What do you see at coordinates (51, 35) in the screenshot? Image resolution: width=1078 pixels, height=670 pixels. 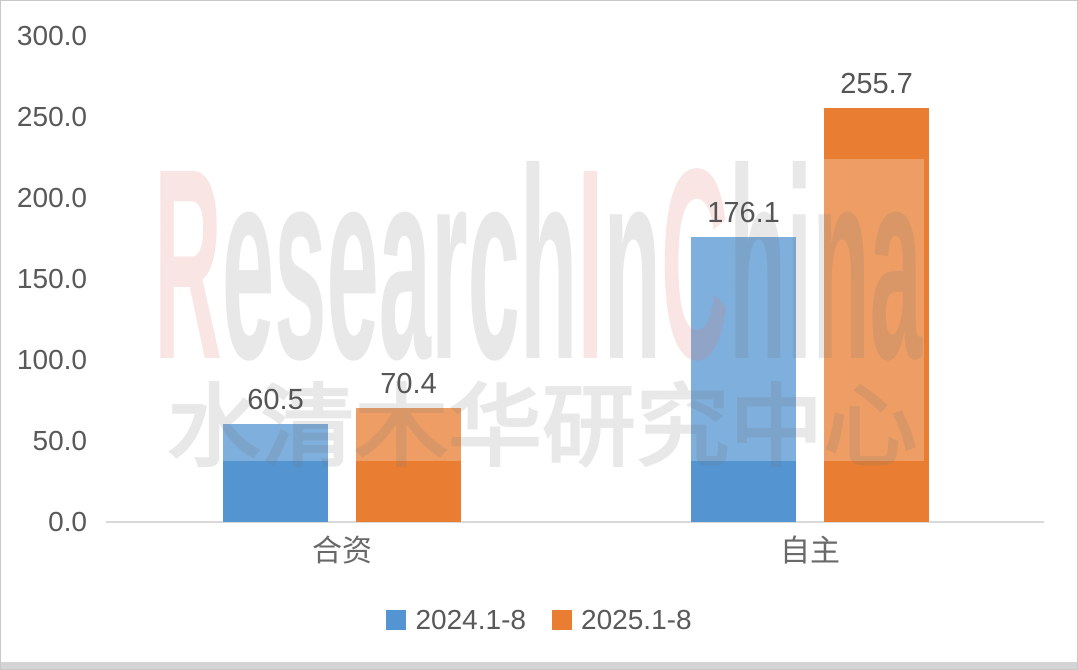 I see `y-axis-tick-label: 300.0` at bounding box center [51, 35].